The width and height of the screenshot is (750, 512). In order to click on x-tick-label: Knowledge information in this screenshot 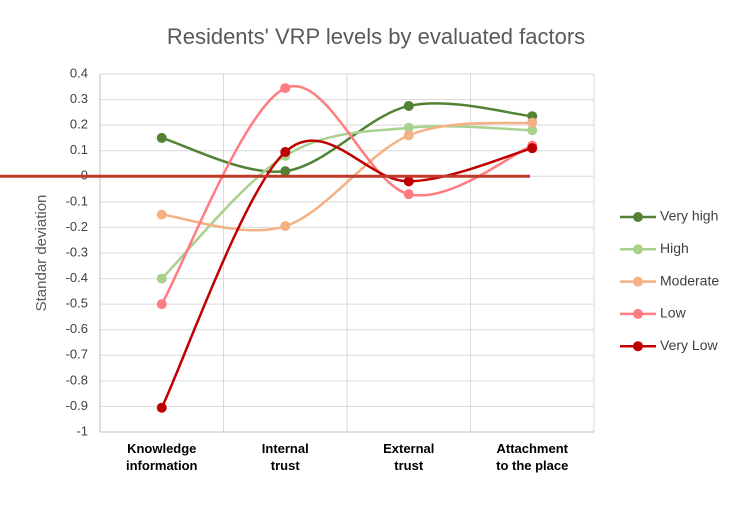, I will do `click(162, 457)`.